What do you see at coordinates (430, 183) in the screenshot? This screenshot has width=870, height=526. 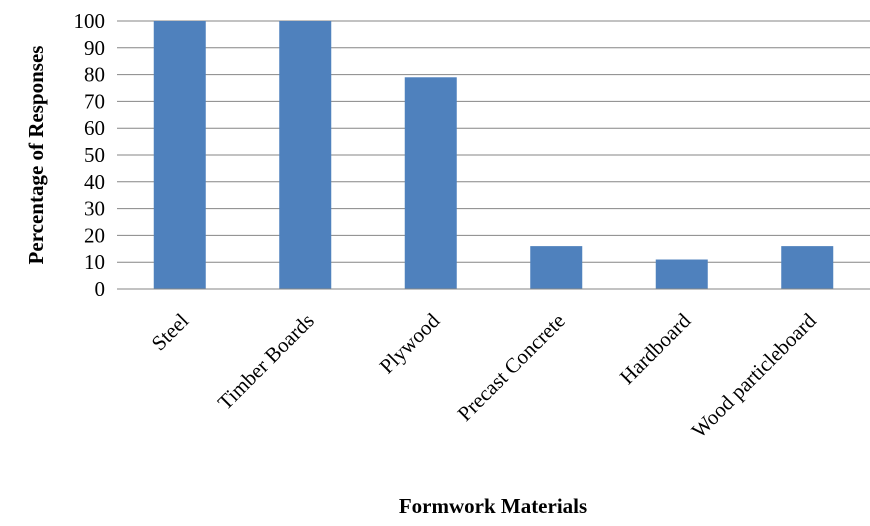 I see `bar-plywood` at bounding box center [430, 183].